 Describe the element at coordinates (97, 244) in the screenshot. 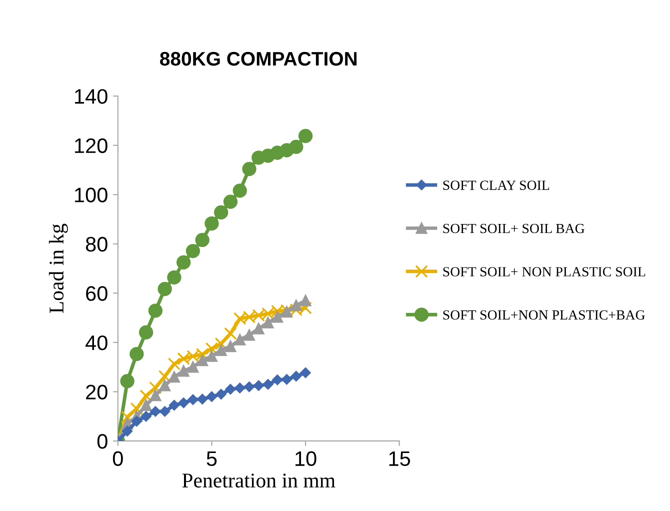

I see `y-tick-label: 80` at that location.